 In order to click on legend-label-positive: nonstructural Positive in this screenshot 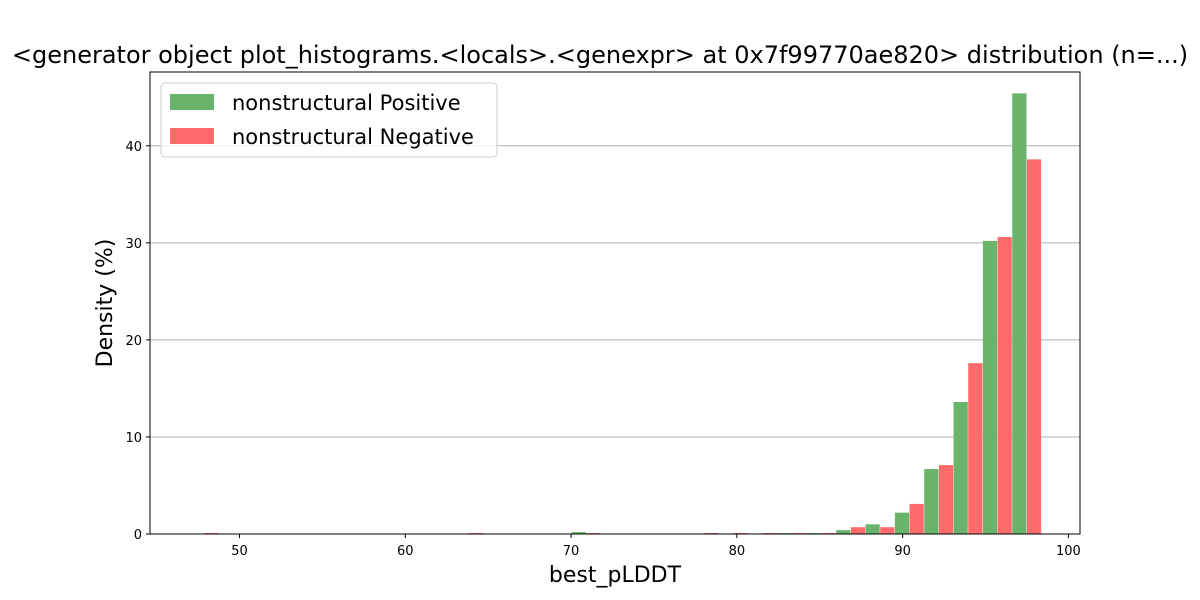, I will do `click(346, 103)`.